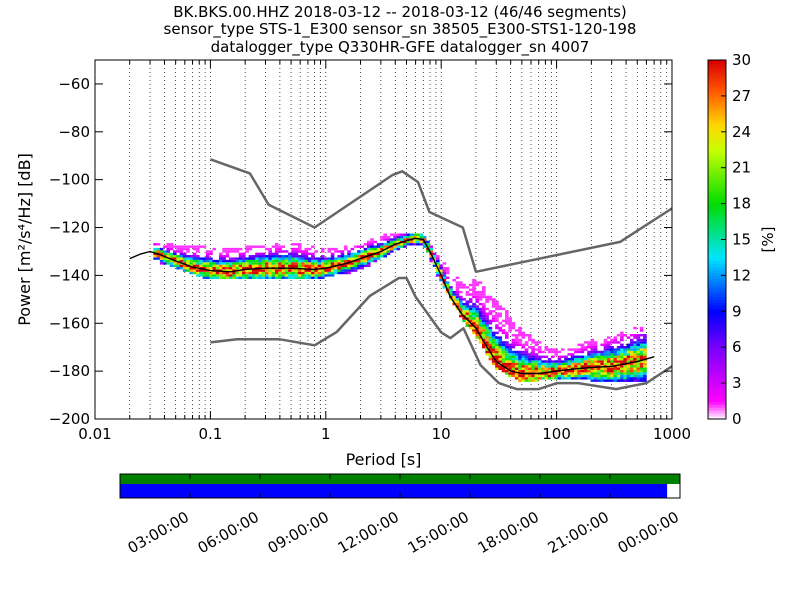  What do you see at coordinates (368, 532) in the screenshot?
I see `timeline-tick-label: 12:00:00` at bounding box center [368, 532].